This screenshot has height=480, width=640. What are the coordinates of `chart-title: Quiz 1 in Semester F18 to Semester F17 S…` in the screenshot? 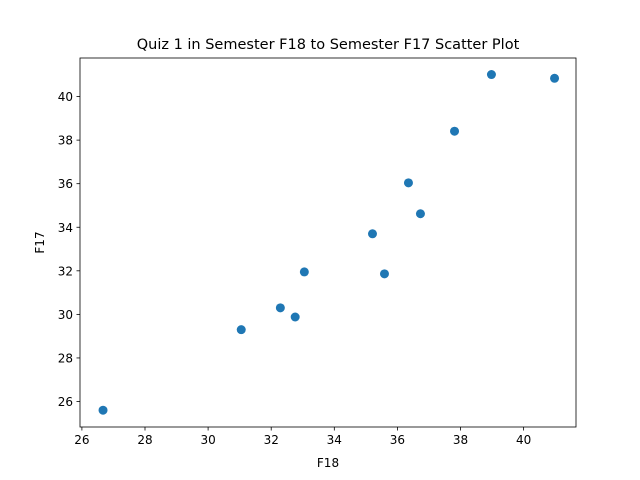 It's located at (328, 45).